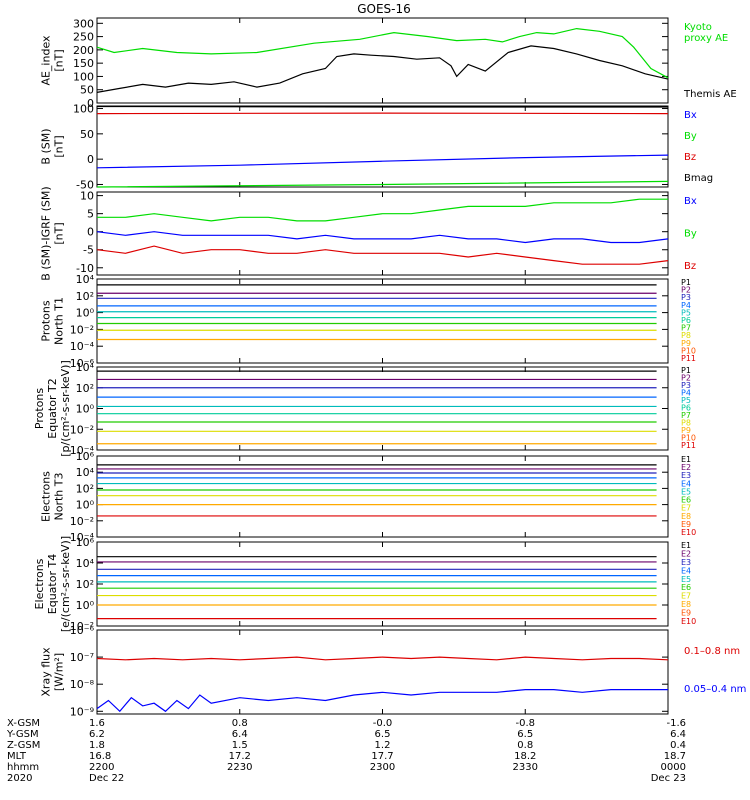 The width and height of the screenshot is (750, 800). Describe the element at coordinates (382, 658) in the screenshot. I see `series-line-0-1-0-8-nm` at that location.